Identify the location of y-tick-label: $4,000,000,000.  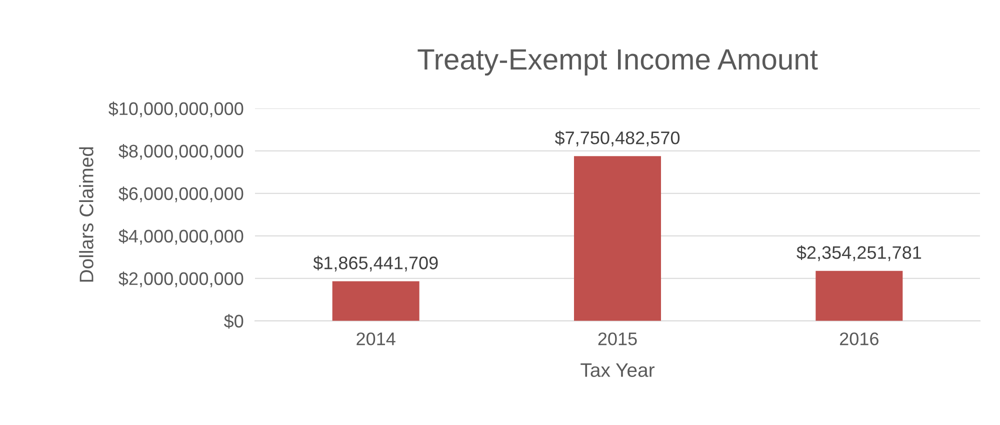
(181, 237).